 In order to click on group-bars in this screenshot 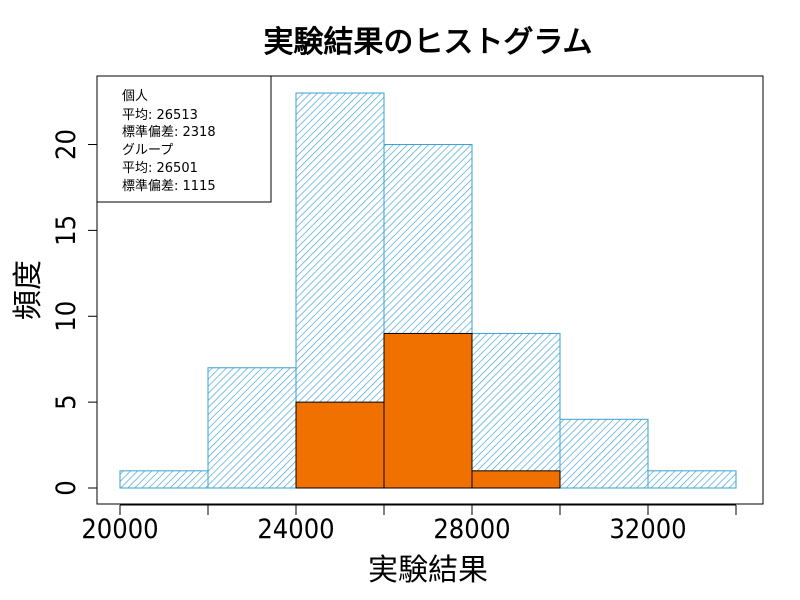, I will do `click(428, 410)`.